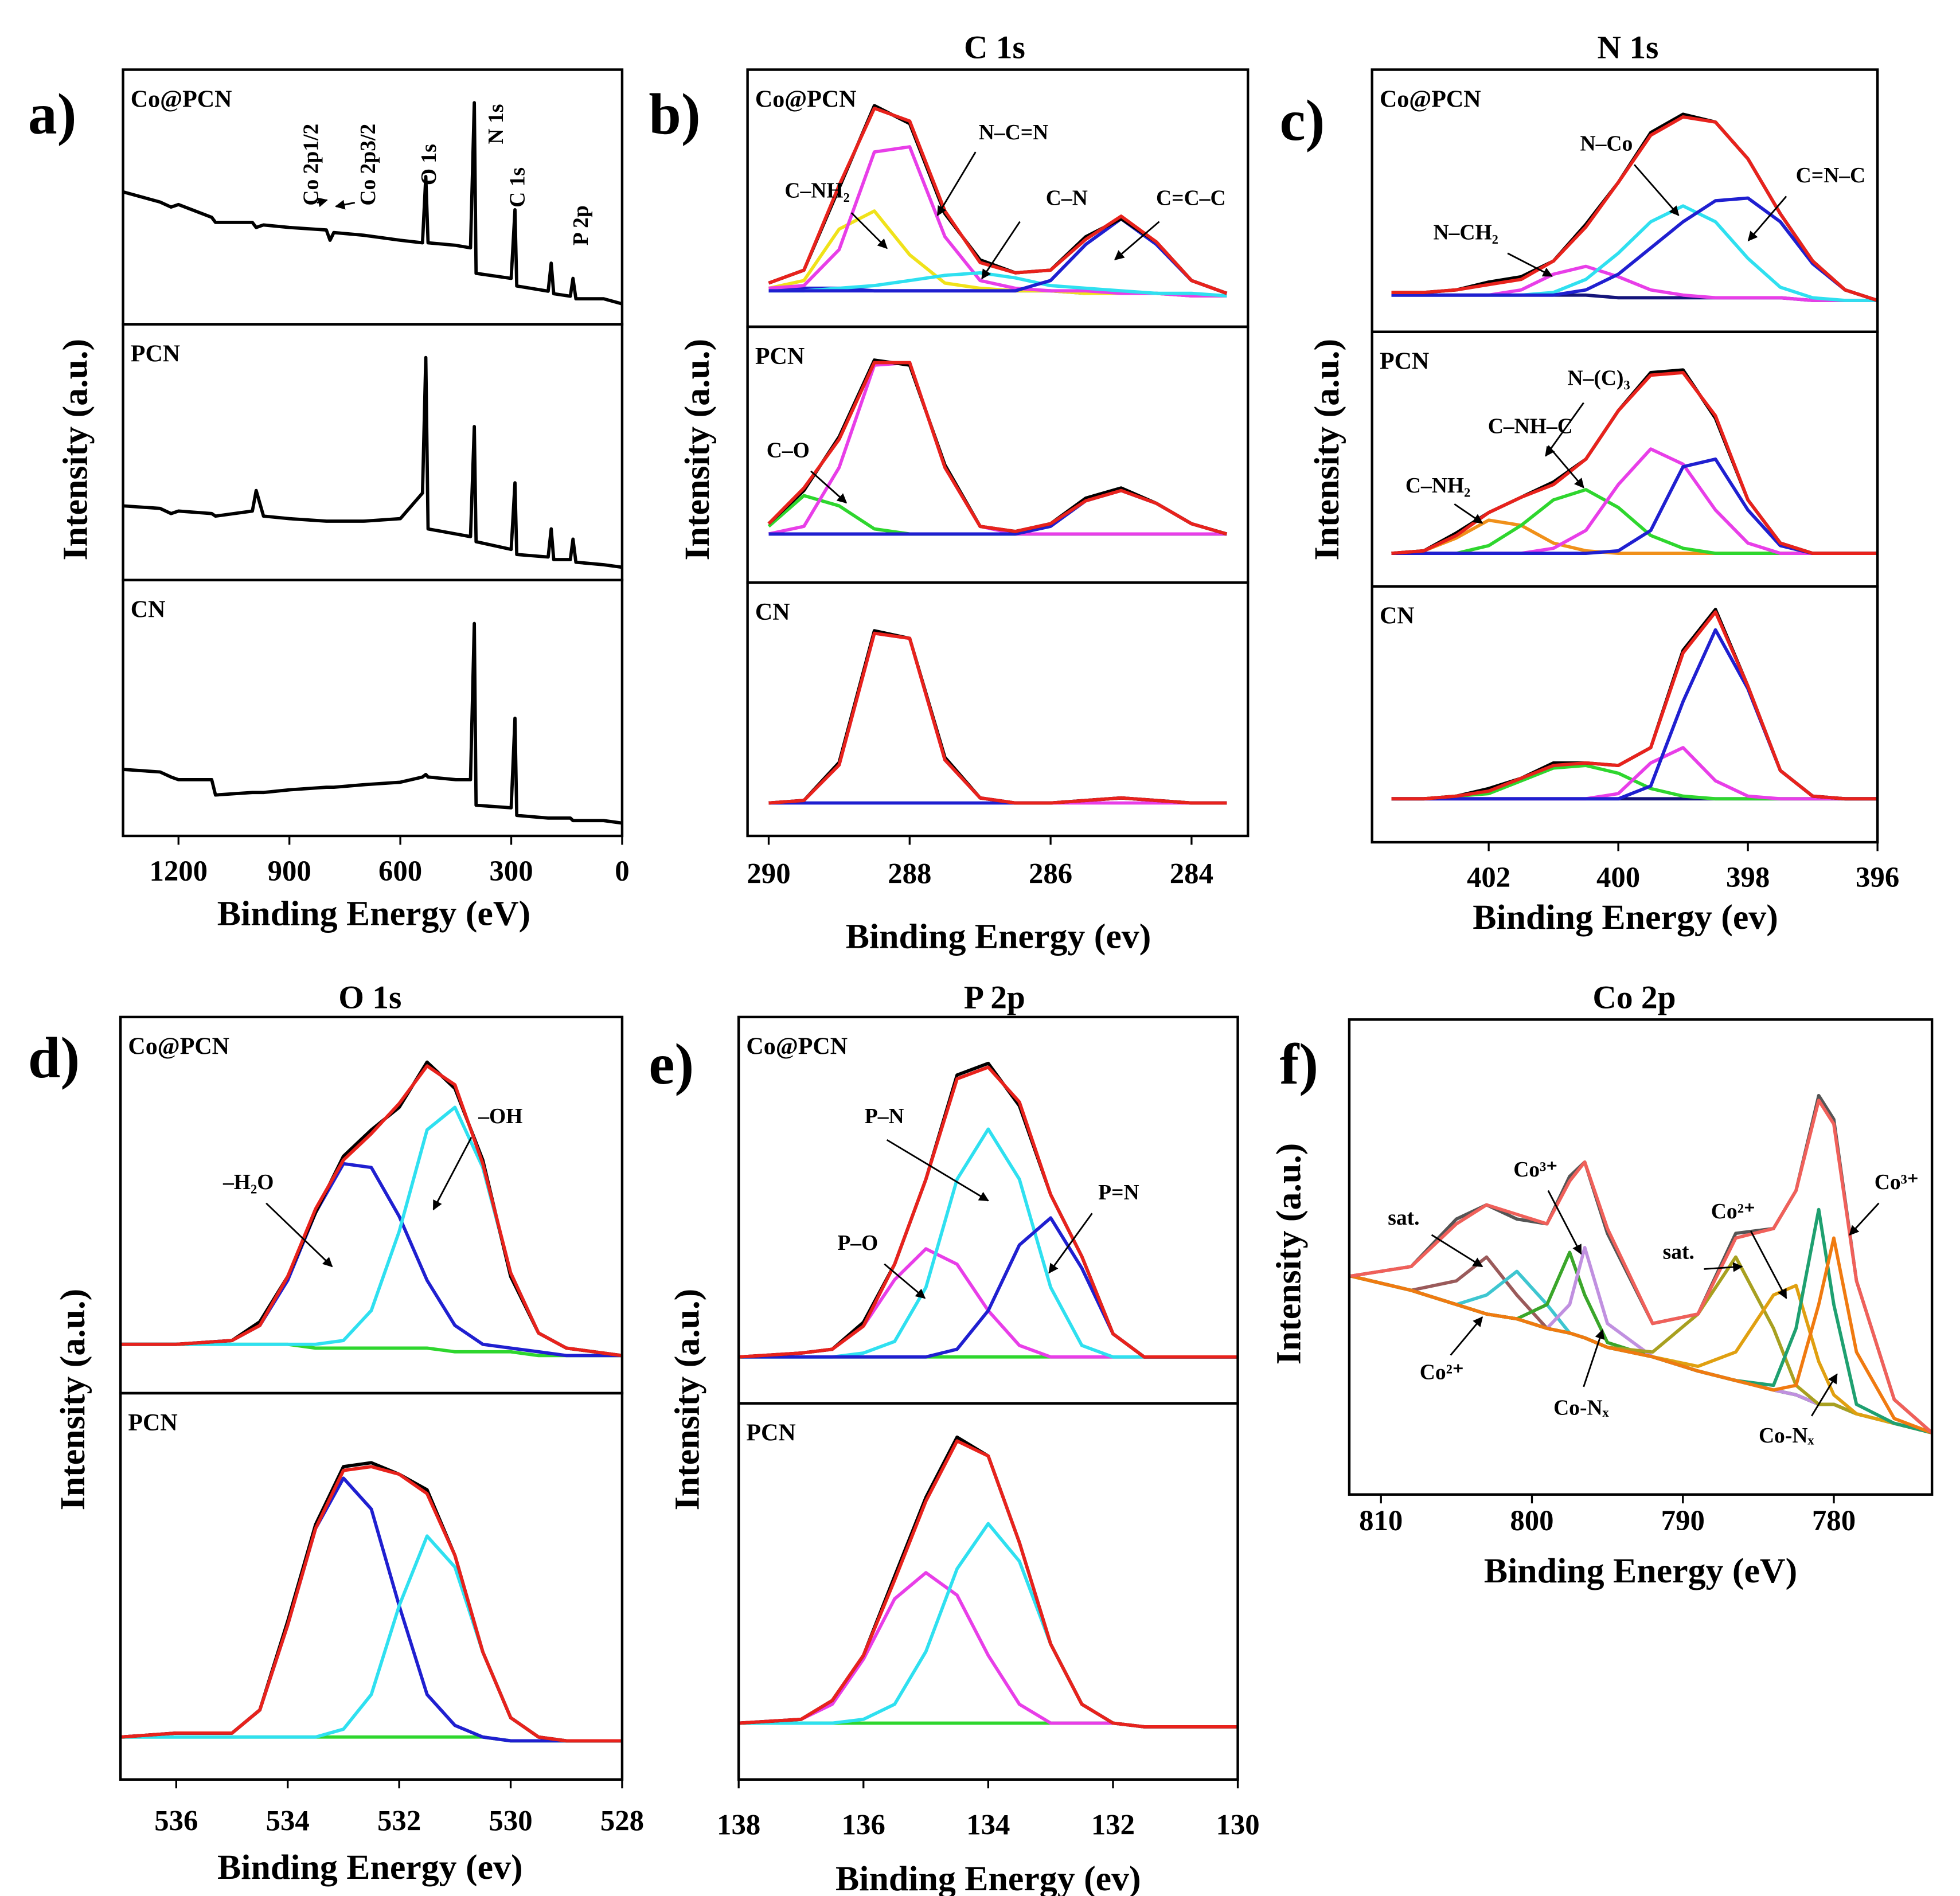  I want to click on panel-label: c), so click(1302, 120).